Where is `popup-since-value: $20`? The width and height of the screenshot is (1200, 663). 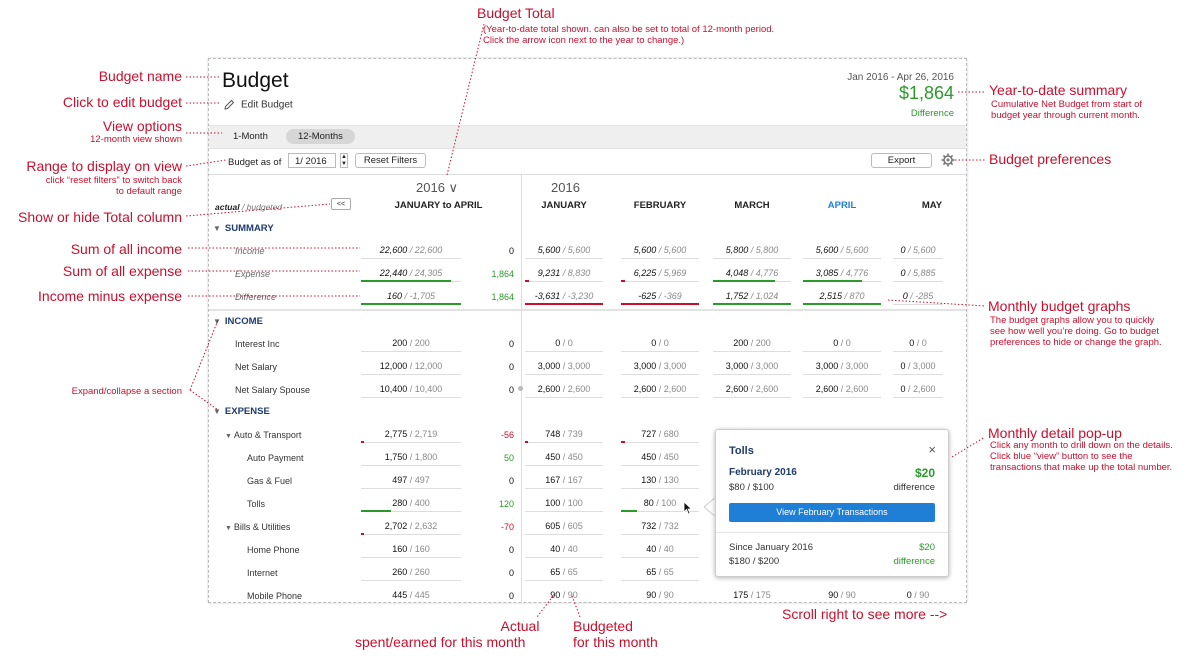 popup-since-value: $20 is located at coordinates (927, 547).